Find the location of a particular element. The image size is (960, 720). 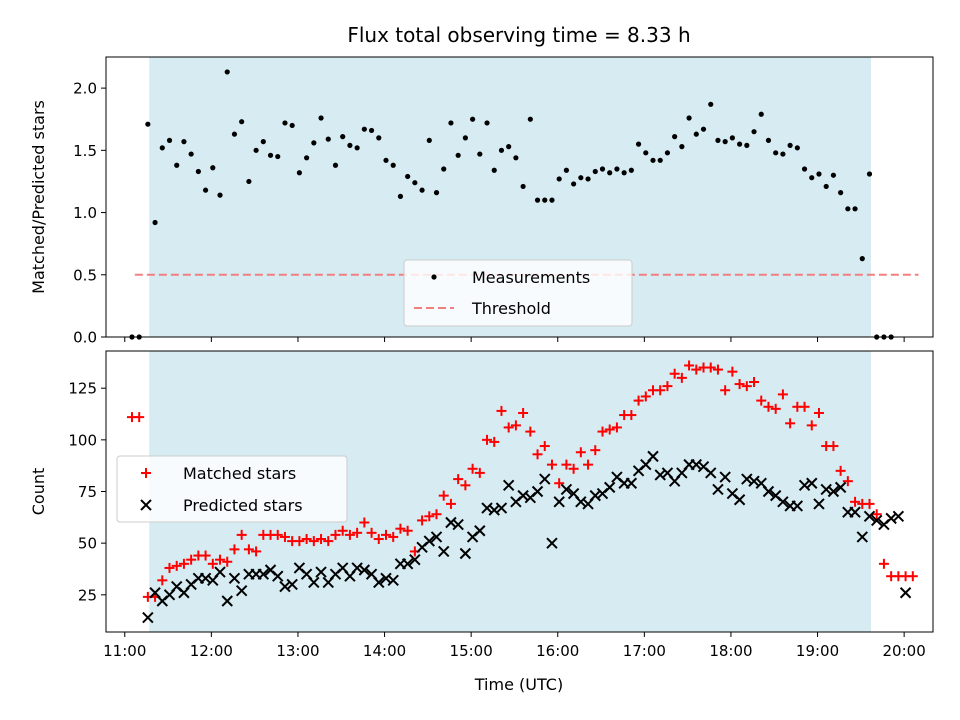

y-tick-label: 1.5 is located at coordinates (85, 151).